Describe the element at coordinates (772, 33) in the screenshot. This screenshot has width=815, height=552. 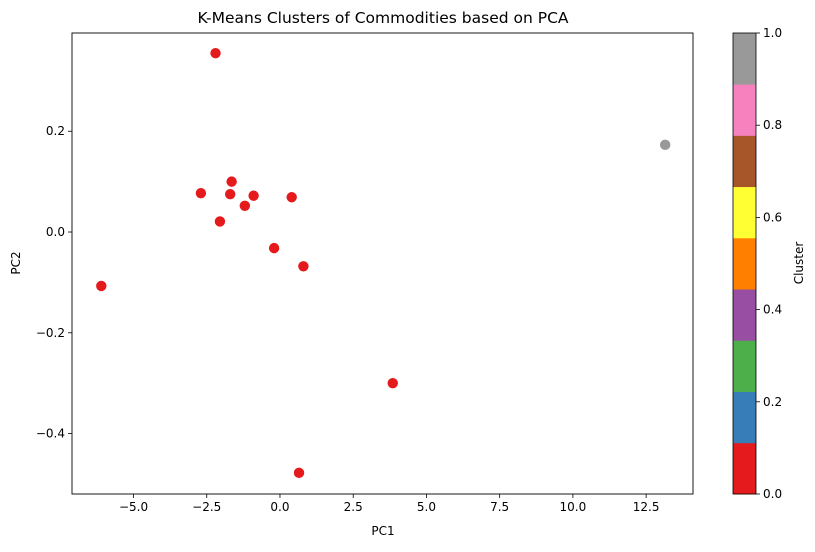
I see `colorbar-tick-label: 1.0` at that location.